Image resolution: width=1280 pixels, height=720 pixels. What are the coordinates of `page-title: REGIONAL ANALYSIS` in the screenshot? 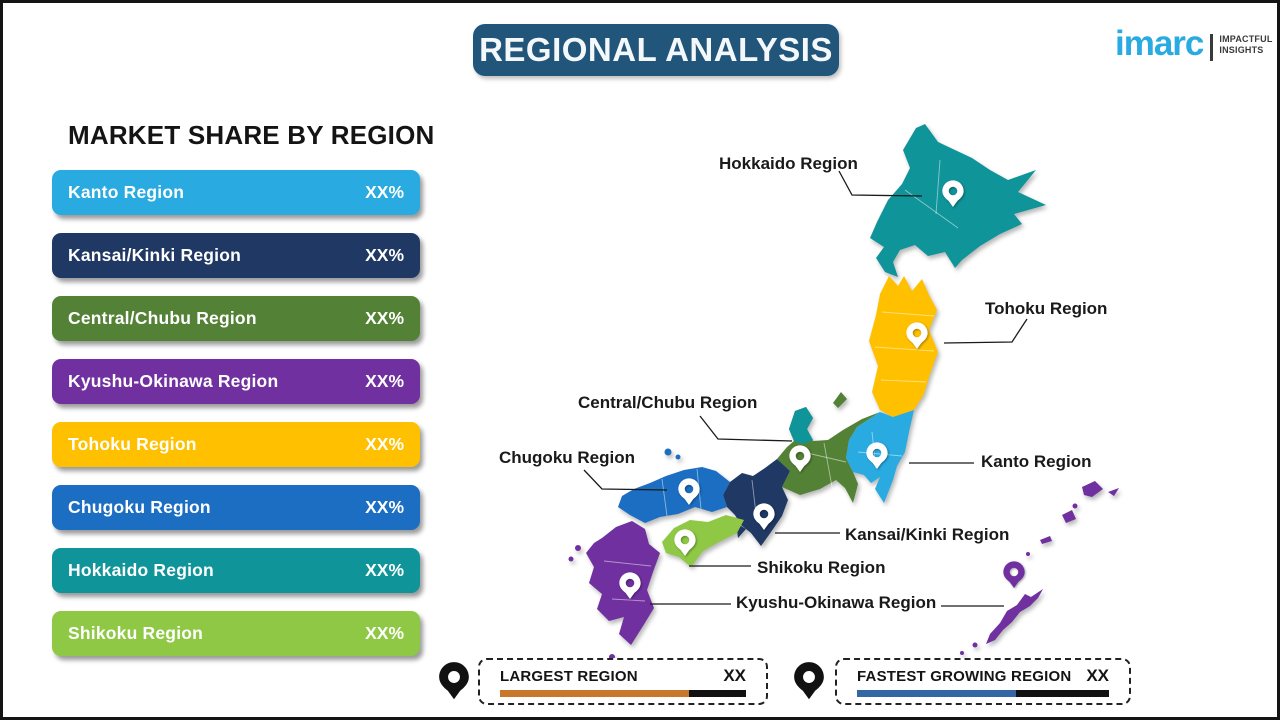 It's located at (656, 49).